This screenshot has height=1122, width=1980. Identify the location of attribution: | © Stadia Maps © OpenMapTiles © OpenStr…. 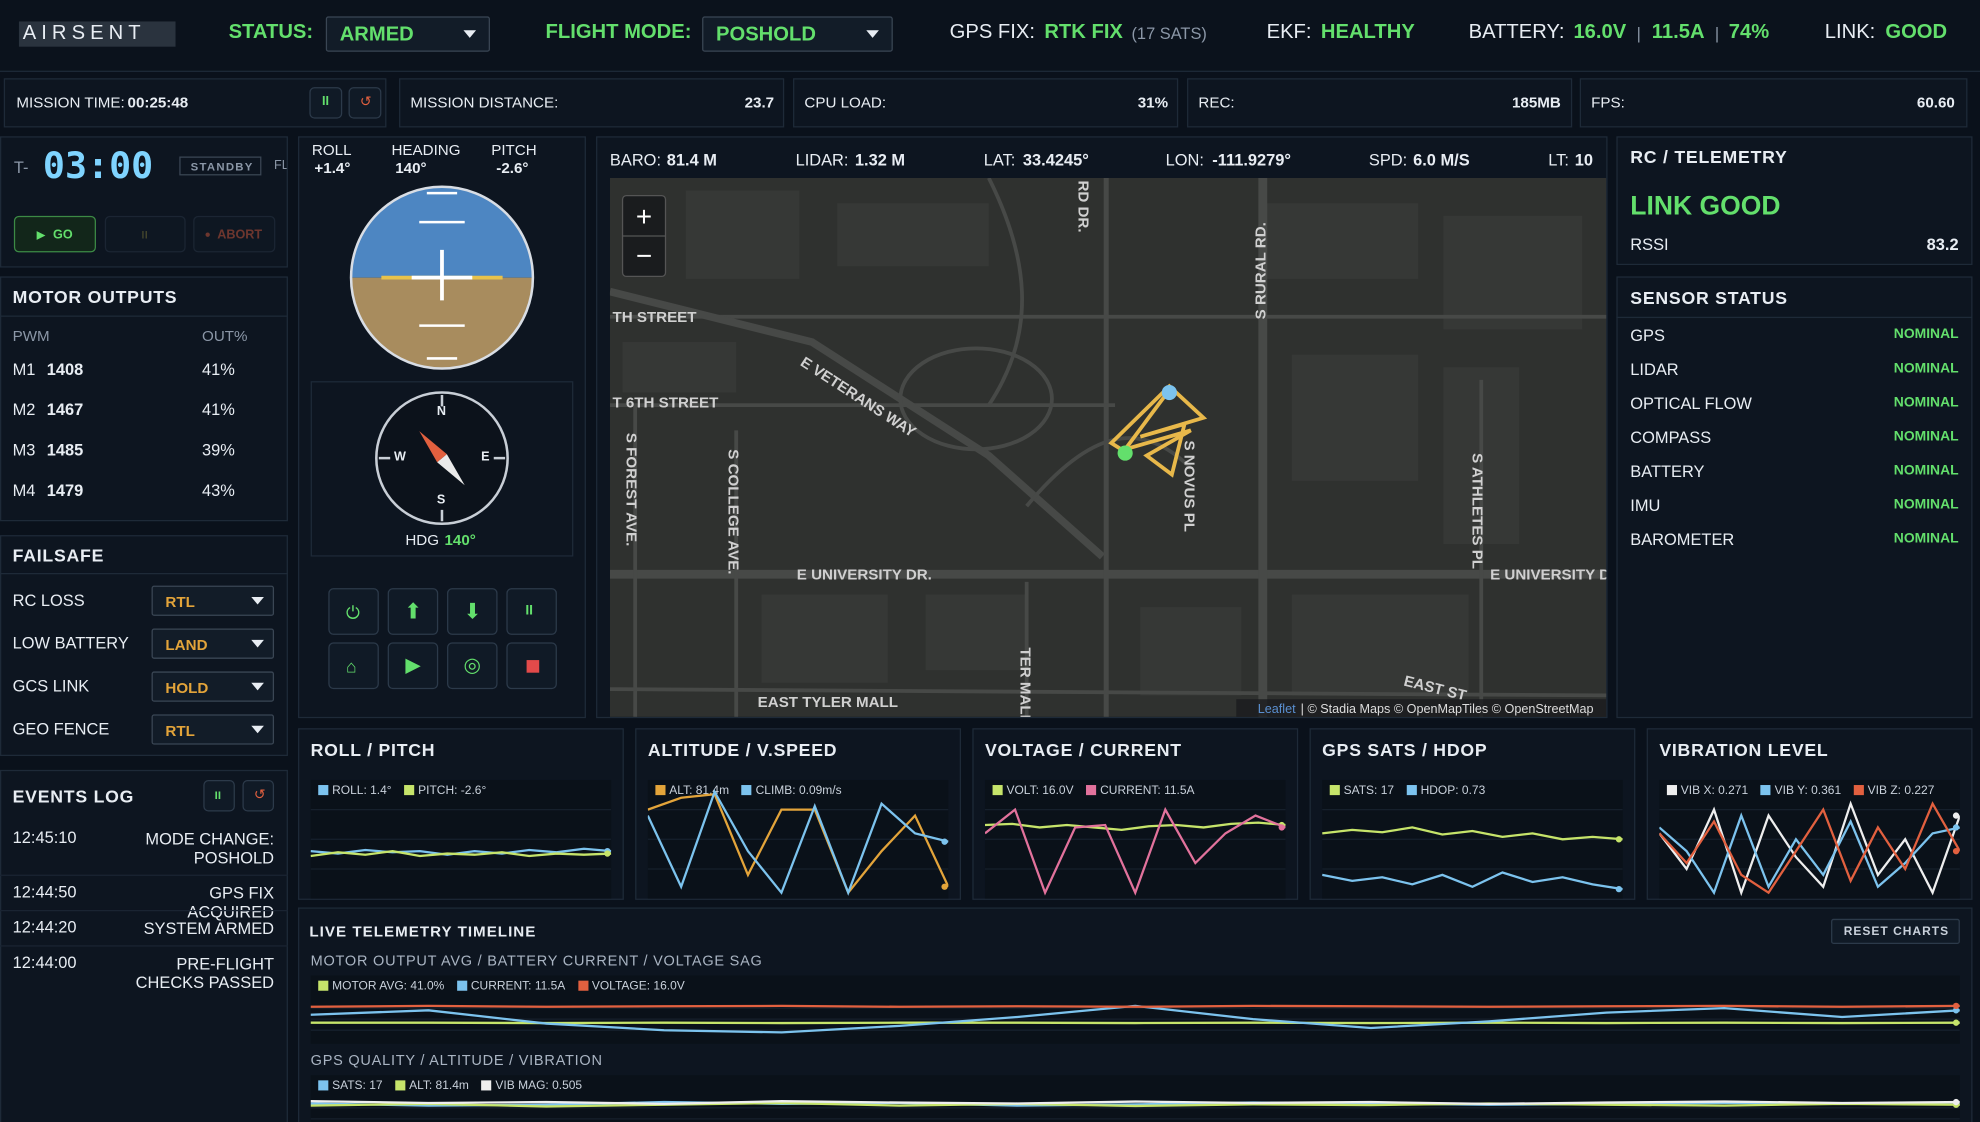
(1447, 709).